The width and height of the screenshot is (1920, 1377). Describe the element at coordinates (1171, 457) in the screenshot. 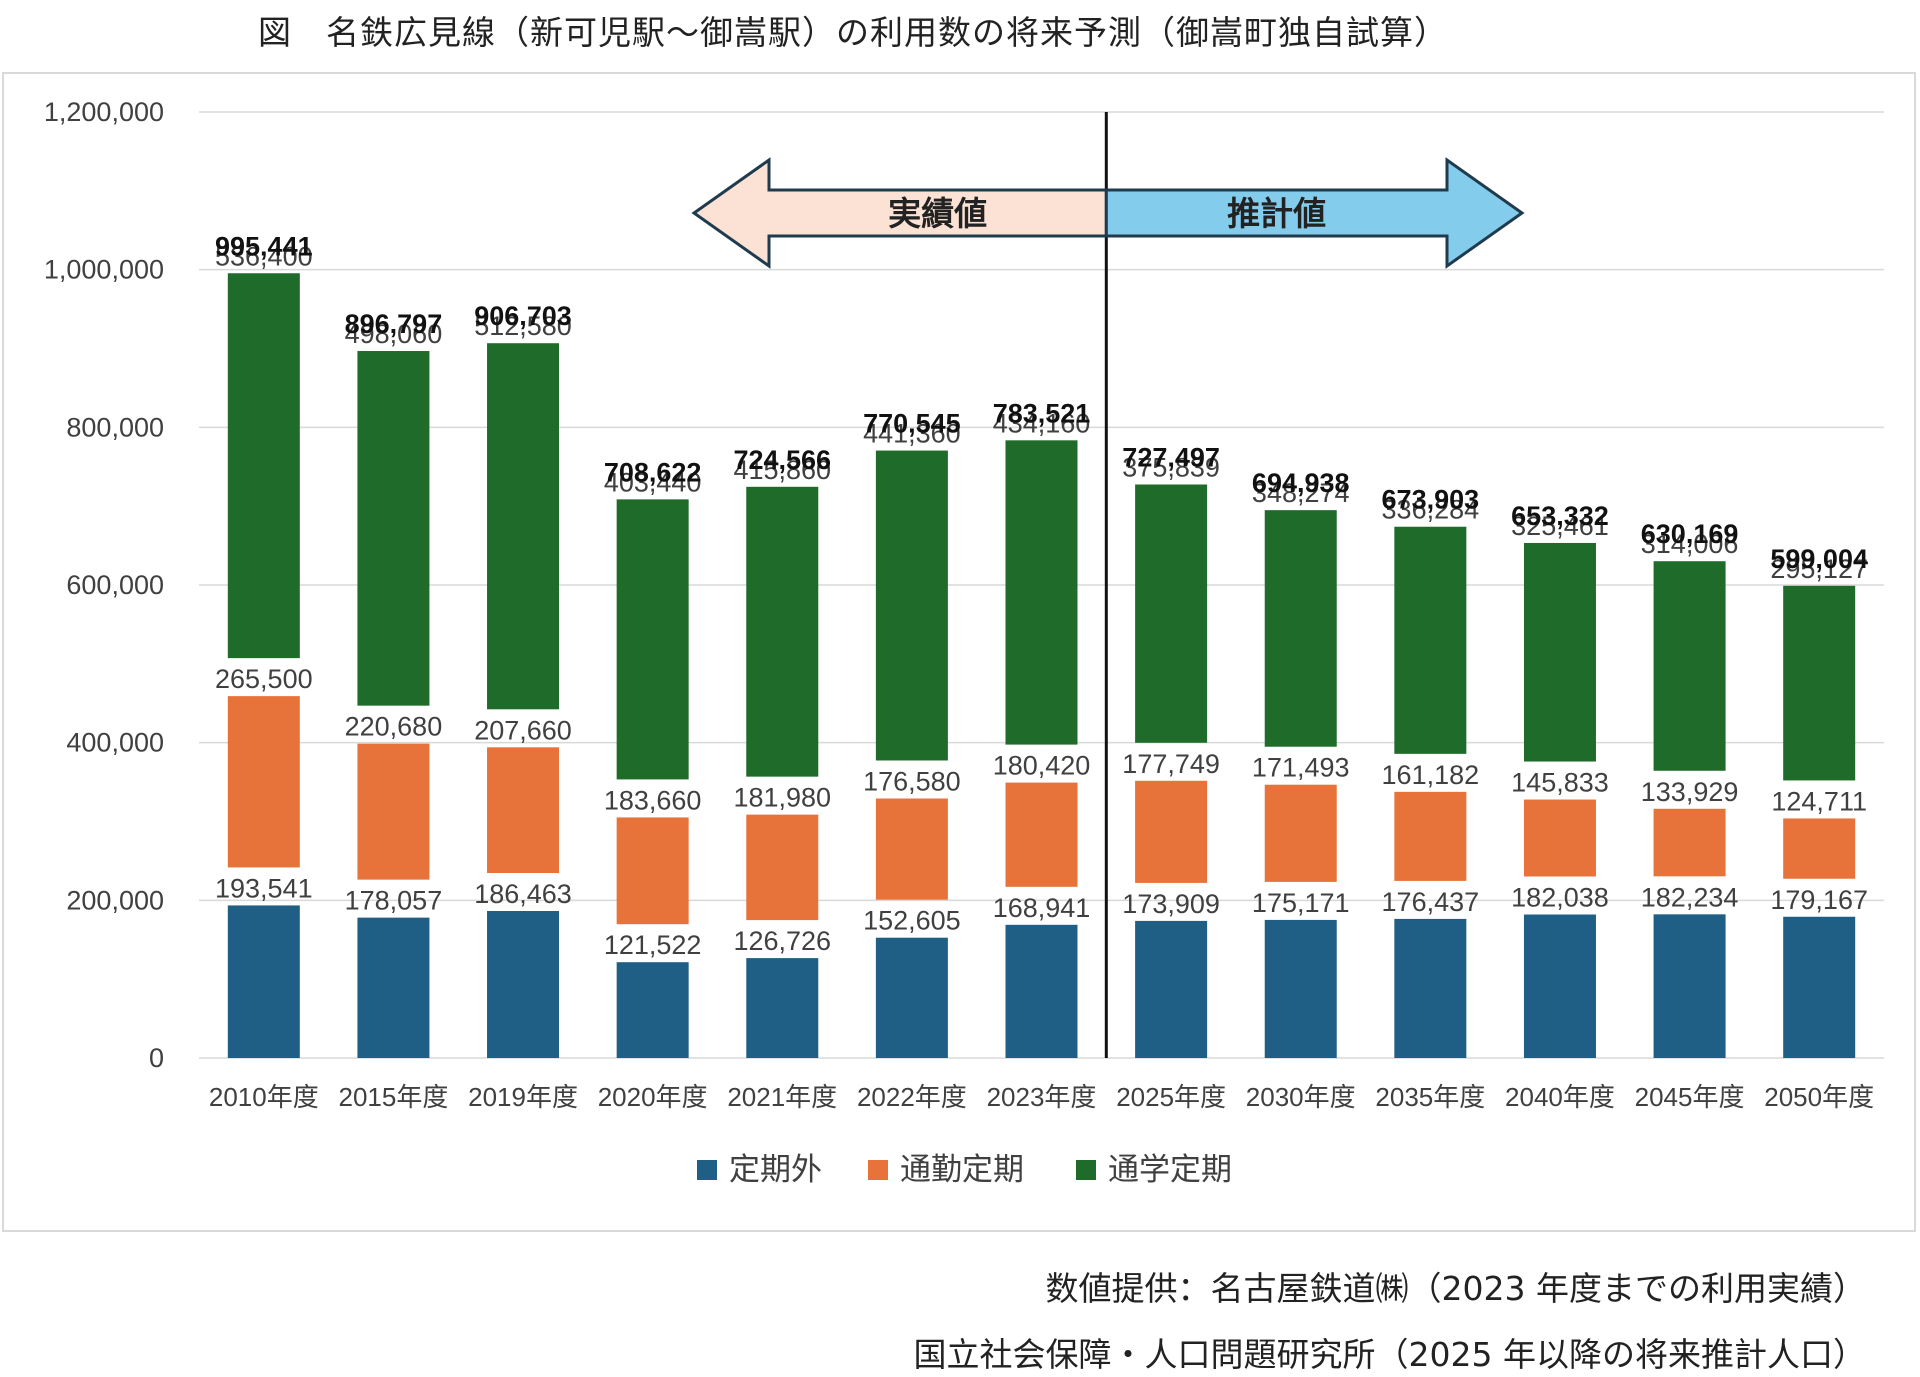

I see `total-value-label: 727,497` at that location.